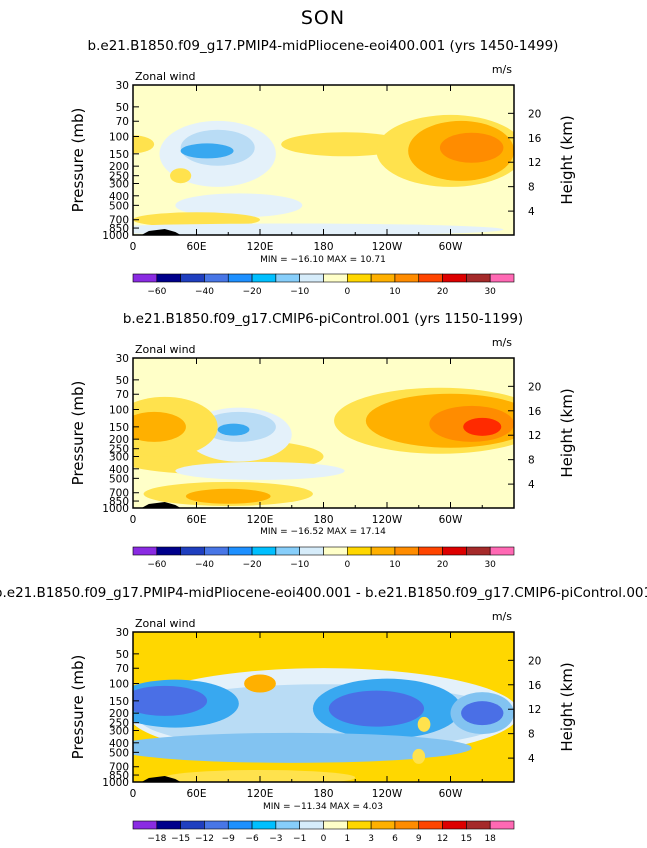 The height and width of the screenshot is (848, 647). Describe the element at coordinates (156, 292) in the screenshot. I see `colorbar-label: −60` at that location.